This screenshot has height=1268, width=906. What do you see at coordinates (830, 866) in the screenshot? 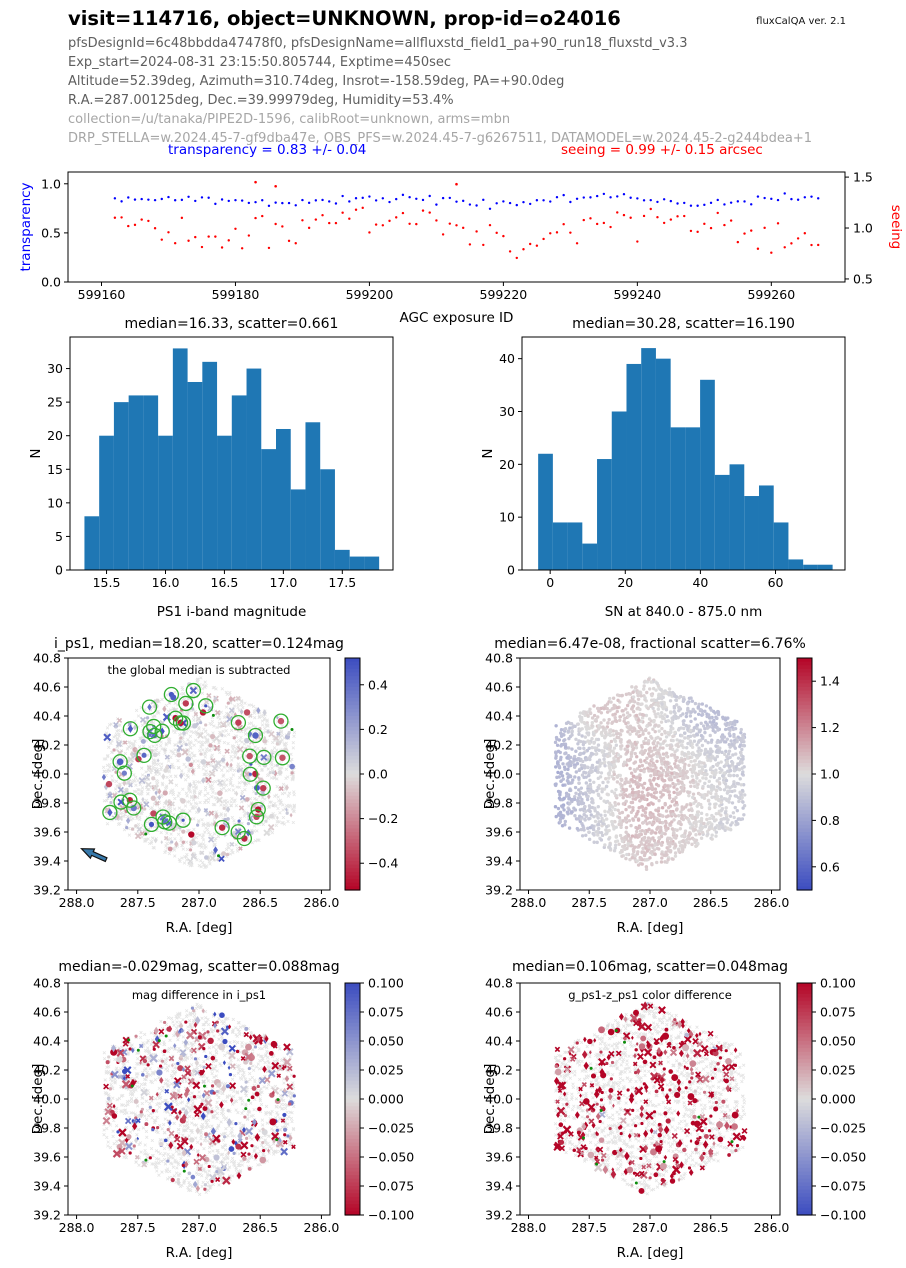
I see `svg-text: 0.6` at bounding box center [830, 866].